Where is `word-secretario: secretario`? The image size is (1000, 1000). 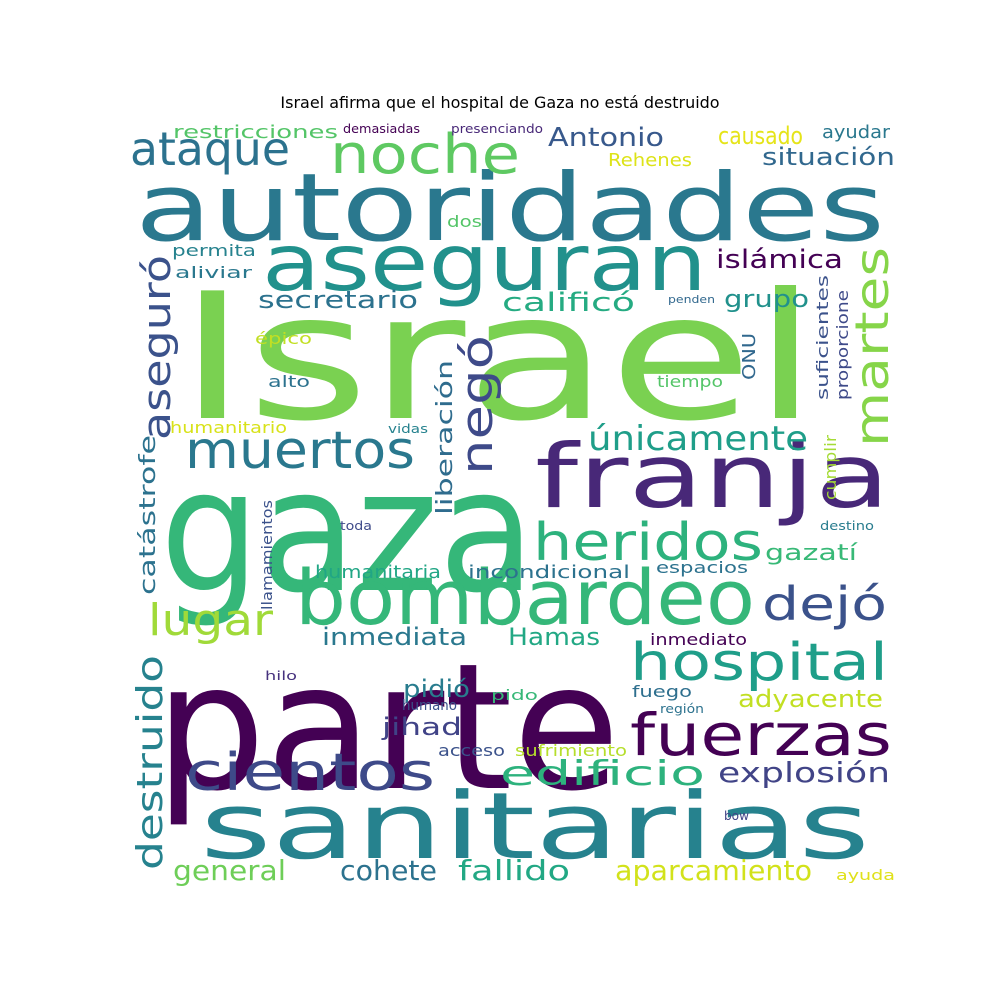 word-secretario: secretario is located at coordinates (338, 300).